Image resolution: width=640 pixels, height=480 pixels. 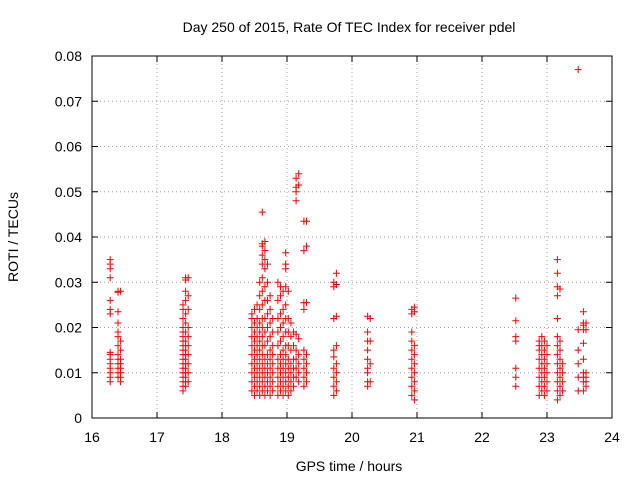 What do you see at coordinates (482, 437) in the screenshot?
I see `x-tick-label: 22` at bounding box center [482, 437].